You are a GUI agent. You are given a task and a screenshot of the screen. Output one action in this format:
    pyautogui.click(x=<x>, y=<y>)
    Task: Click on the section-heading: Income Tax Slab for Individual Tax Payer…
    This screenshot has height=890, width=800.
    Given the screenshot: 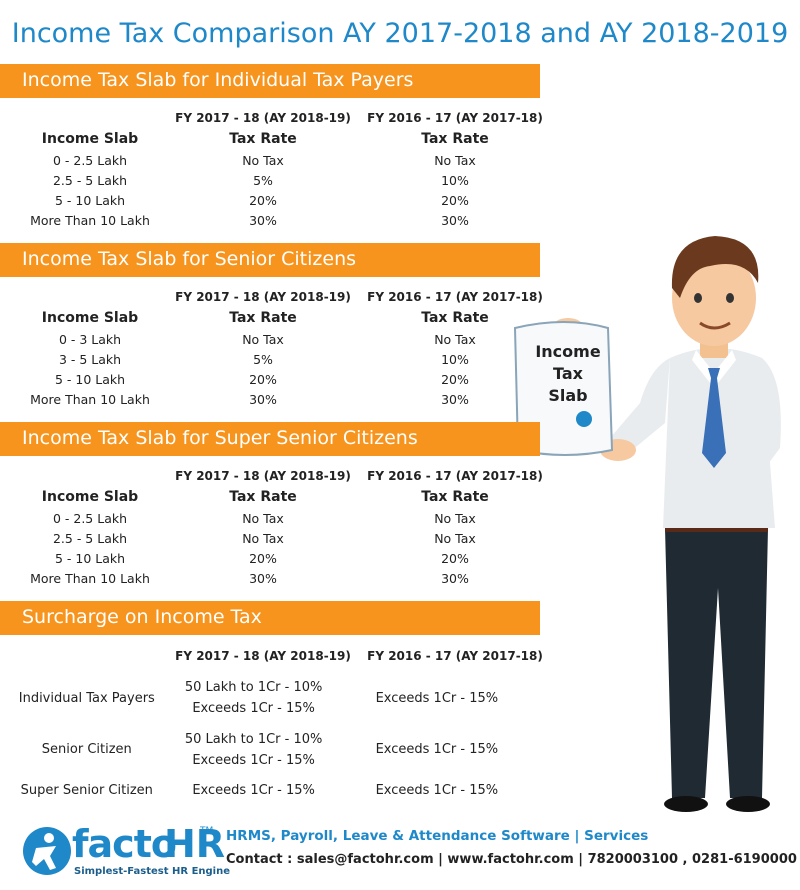 What is the action you would take?
    pyautogui.click(x=218, y=80)
    